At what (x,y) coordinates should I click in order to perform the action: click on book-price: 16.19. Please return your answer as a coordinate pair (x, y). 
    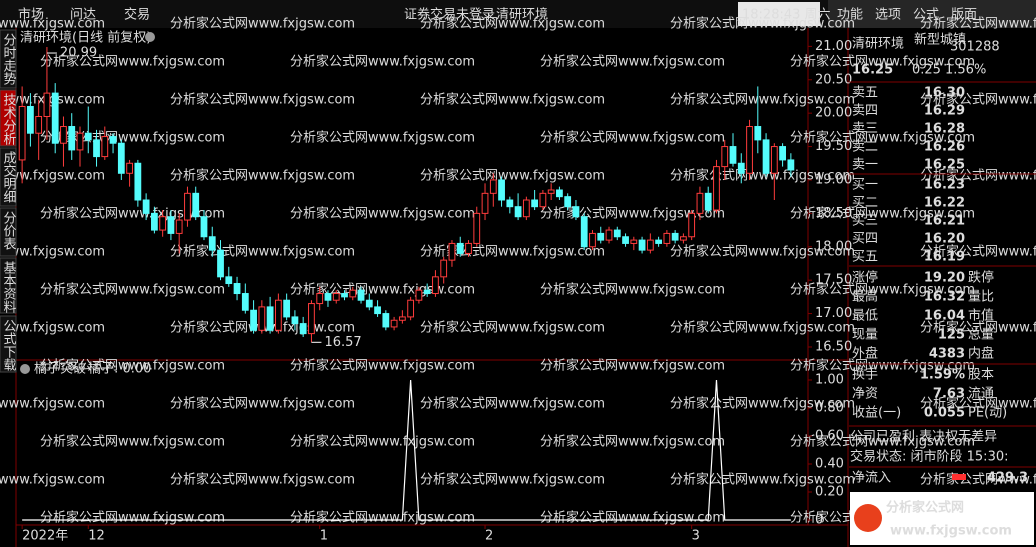
    Looking at the image, I should click on (944, 257).